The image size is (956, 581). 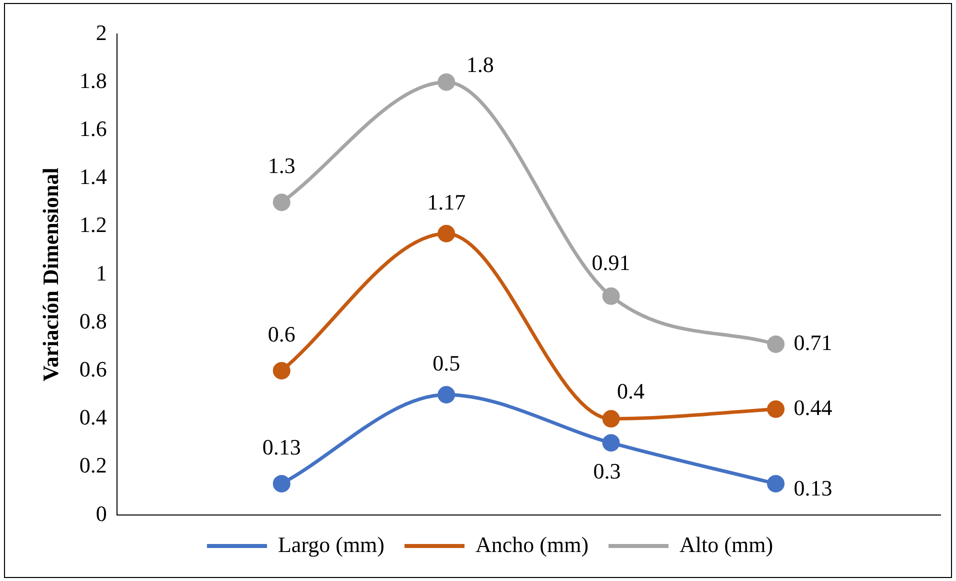 What do you see at coordinates (813, 407) in the screenshot?
I see `data-label: 0.44` at bounding box center [813, 407].